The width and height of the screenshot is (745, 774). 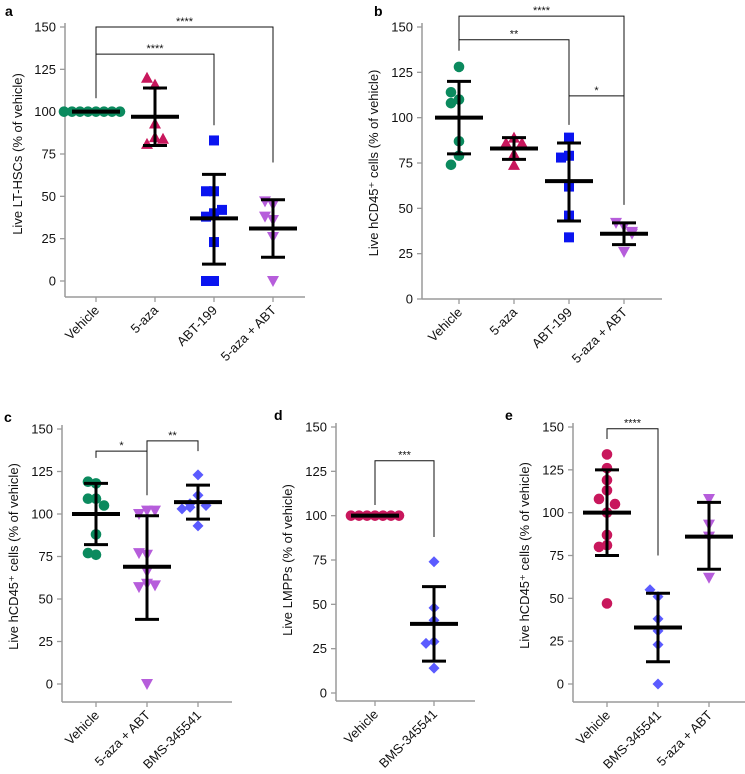 I want to click on y-axis-label: Live LMPPs (% of vehicle), so click(x=287, y=560).